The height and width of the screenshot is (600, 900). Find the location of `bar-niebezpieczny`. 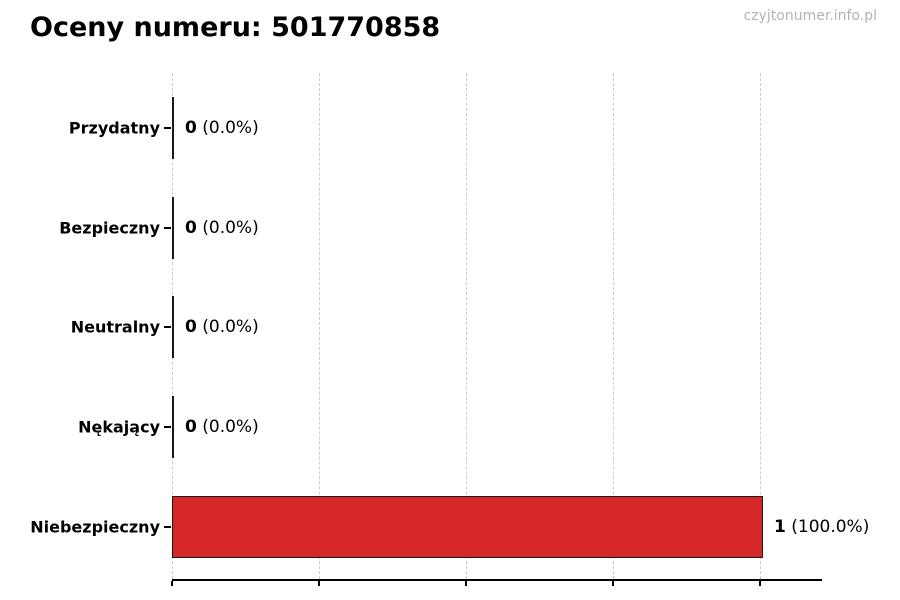

bar-niebezpieczny is located at coordinates (467, 527).